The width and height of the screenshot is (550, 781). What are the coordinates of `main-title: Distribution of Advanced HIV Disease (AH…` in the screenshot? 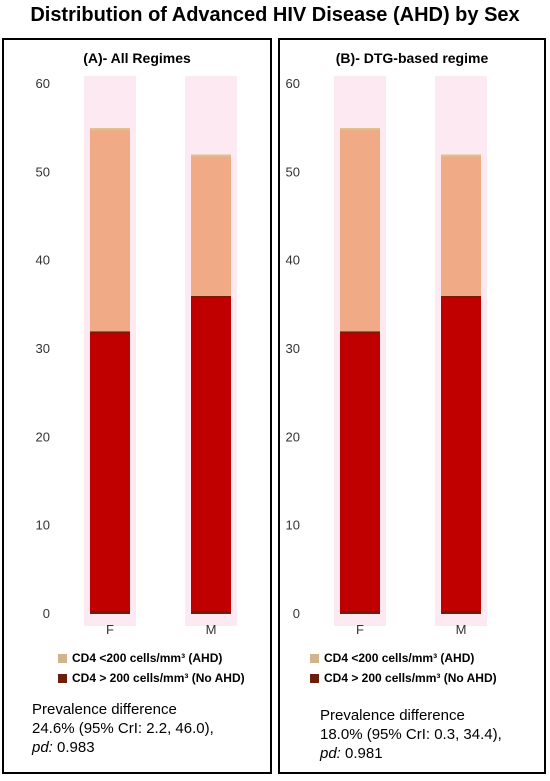 It's located at (275, 15).